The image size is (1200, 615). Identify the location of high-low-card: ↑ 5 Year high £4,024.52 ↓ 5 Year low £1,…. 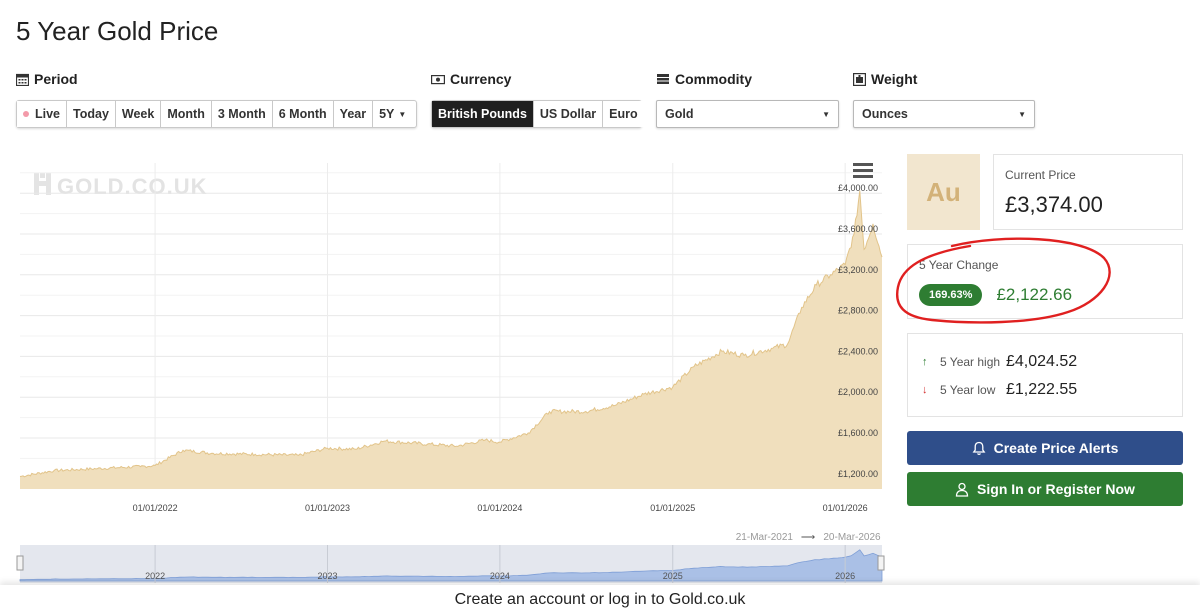
(1045, 375).